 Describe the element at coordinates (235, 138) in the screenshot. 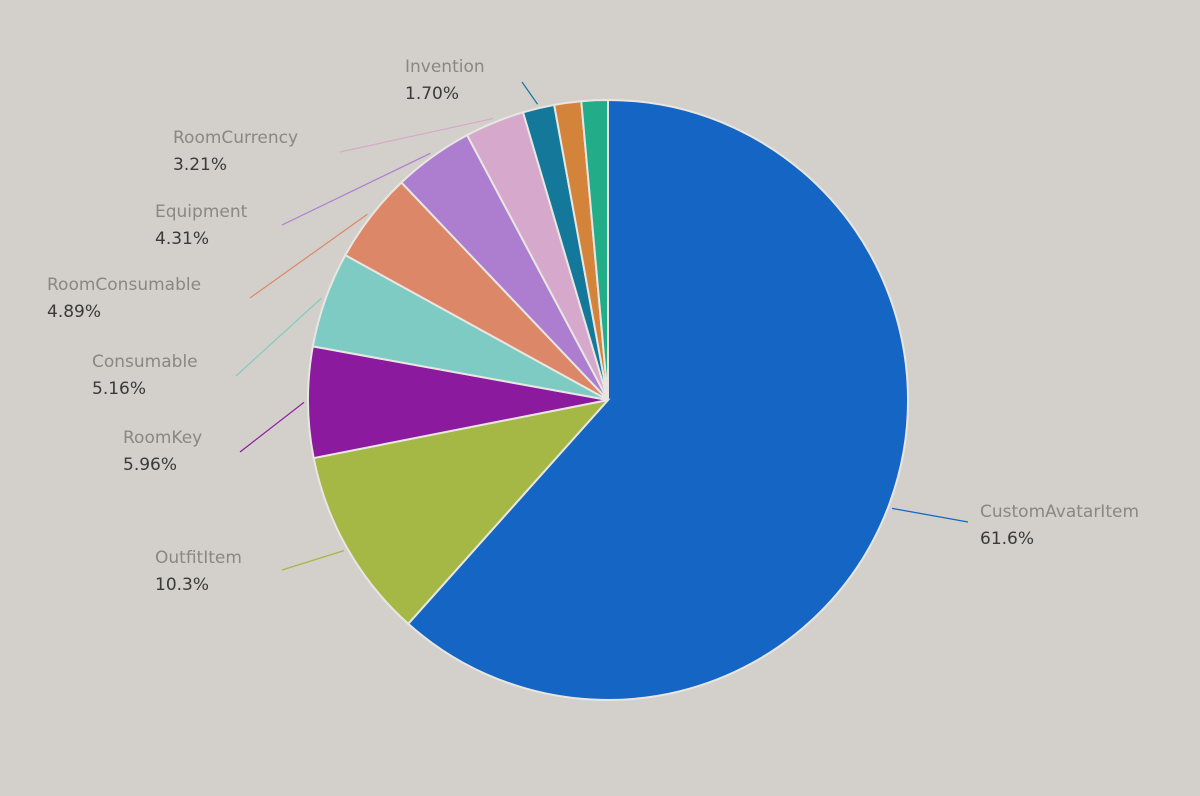

I see `slice-label: RoomCurrency` at that location.